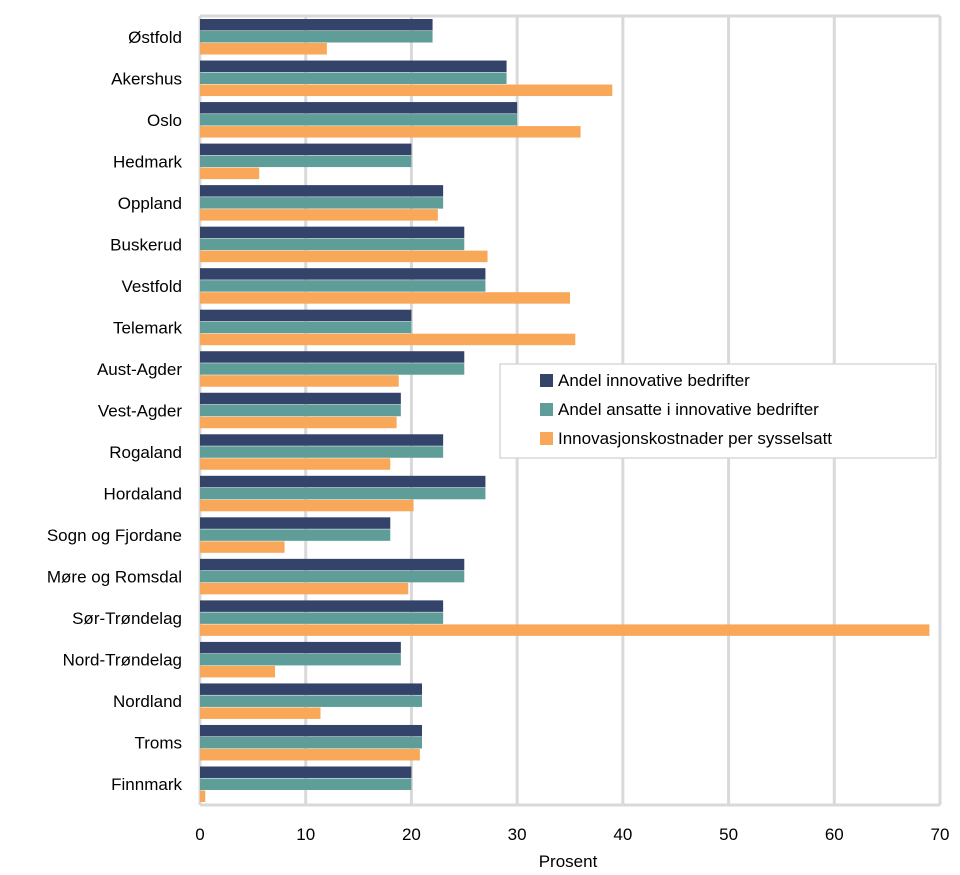 The height and width of the screenshot is (875, 960). Describe the element at coordinates (147, 327) in the screenshot. I see `category-label: Telemark` at that location.